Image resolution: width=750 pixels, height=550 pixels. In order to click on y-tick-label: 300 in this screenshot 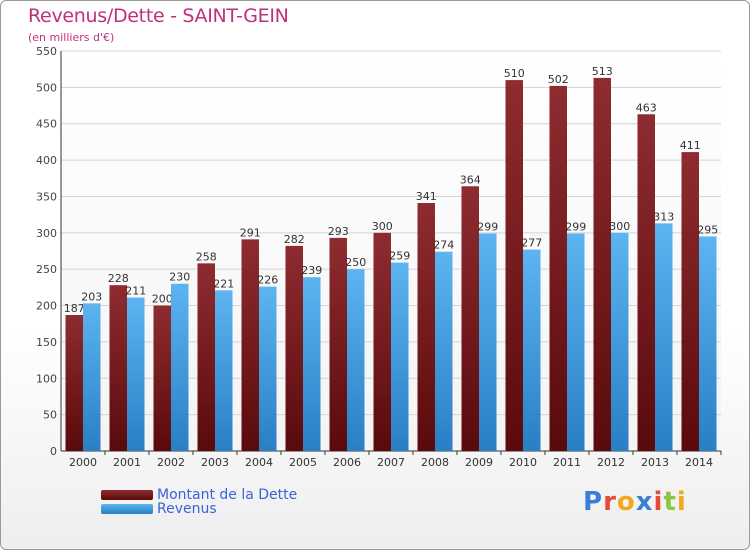, I will do `click(46, 233)`.